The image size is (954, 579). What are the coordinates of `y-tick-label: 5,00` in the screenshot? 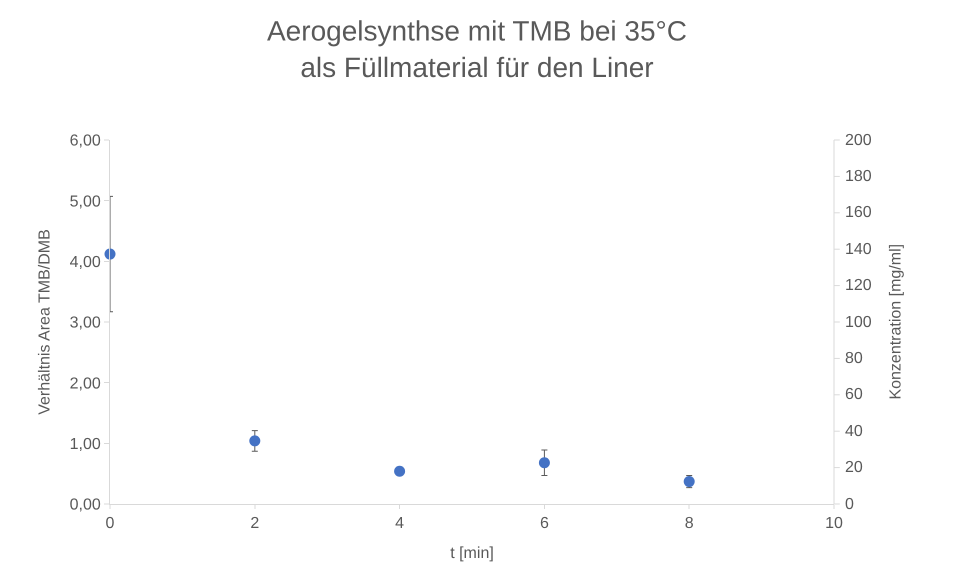 It's located at (85, 201).